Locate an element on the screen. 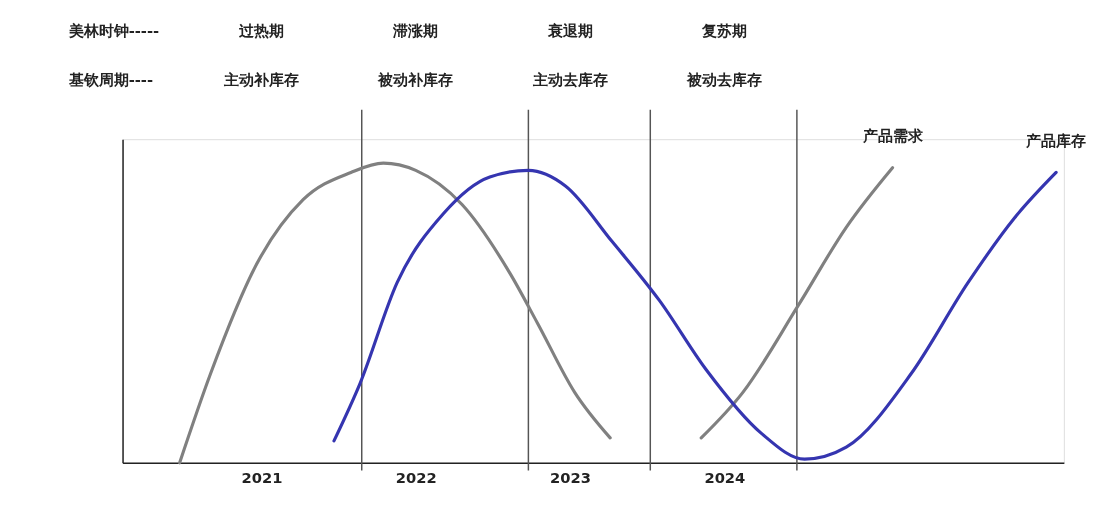 The image size is (1106, 529). x-tick-label: 2023 is located at coordinates (570, 477).